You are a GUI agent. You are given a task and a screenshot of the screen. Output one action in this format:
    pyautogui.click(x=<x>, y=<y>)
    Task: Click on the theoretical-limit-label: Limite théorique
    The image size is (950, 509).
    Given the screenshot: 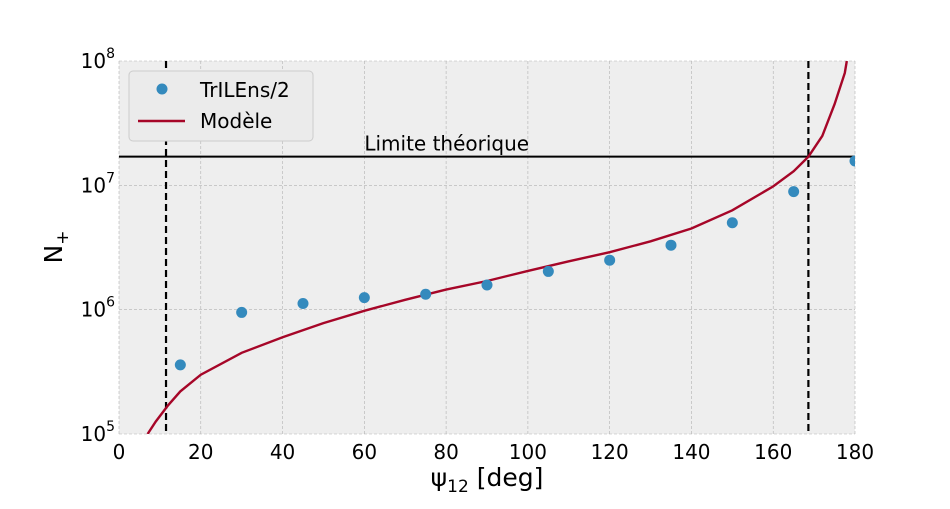 What is the action you would take?
    pyautogui.click(x=446, y=144)
    